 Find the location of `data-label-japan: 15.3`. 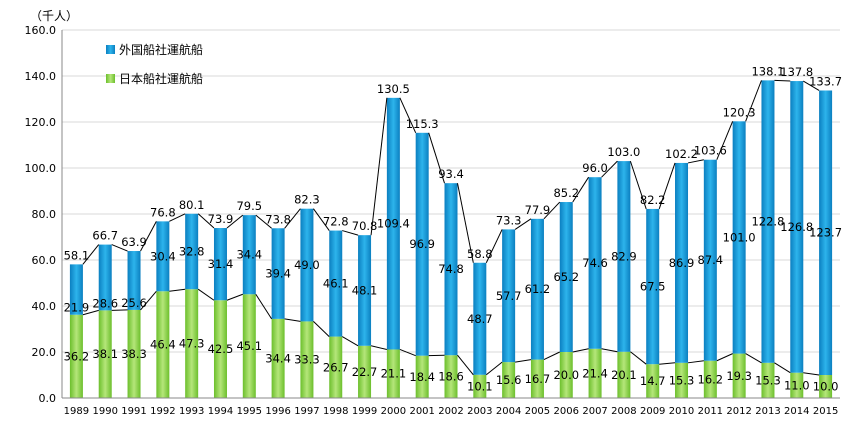

data-label-japan: 15.3 is located at coordinates (768, 380).